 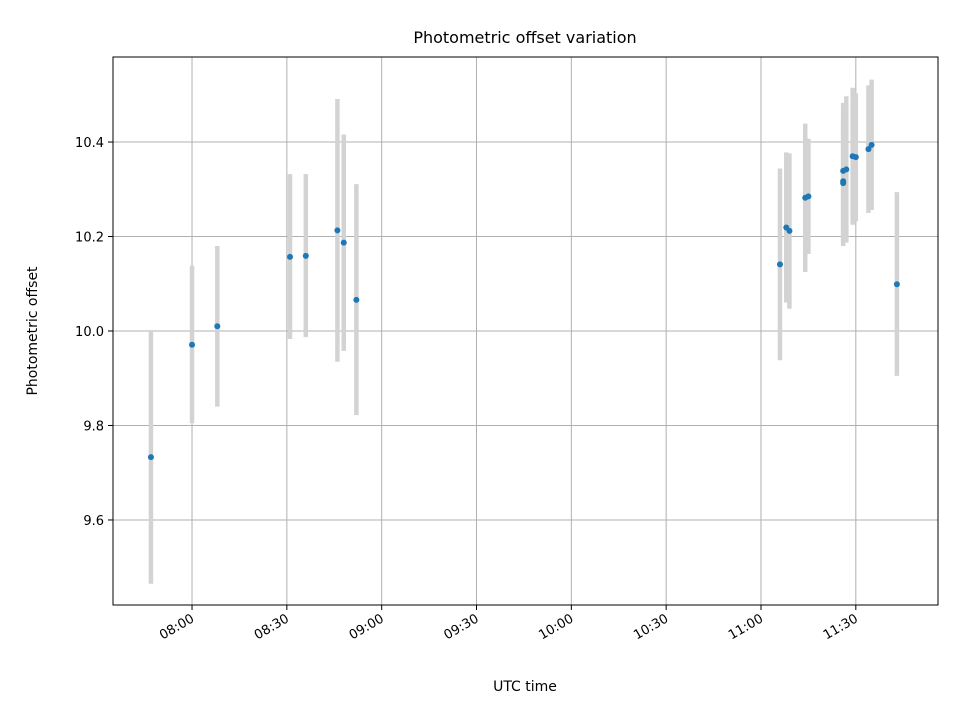 I want to click on y-tick-label: 9.8, so click(x=93, y=426).